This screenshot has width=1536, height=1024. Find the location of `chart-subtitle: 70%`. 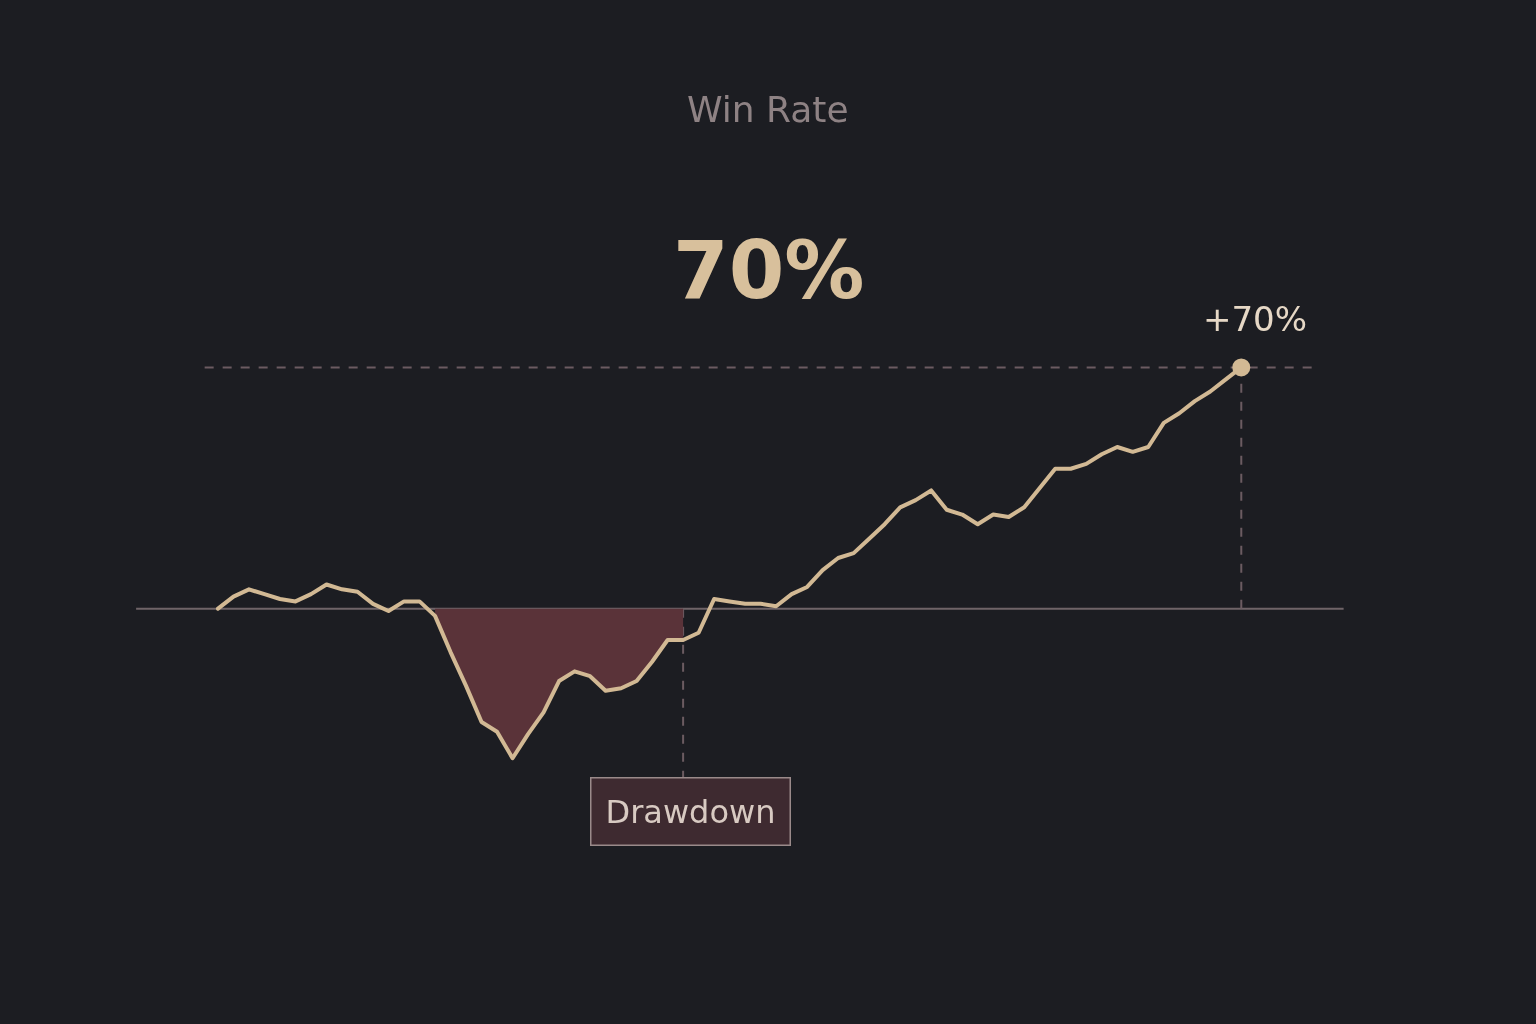

chart-subtitle: 70% is located at coordinates (769, 270).